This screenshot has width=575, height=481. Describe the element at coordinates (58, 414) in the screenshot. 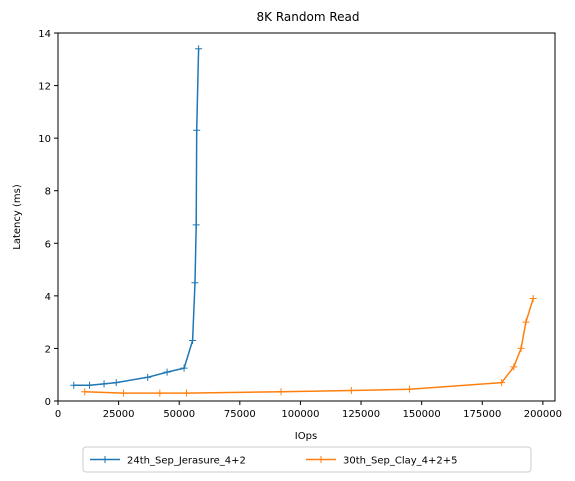

I see `x-tick-label: 0` at that location.